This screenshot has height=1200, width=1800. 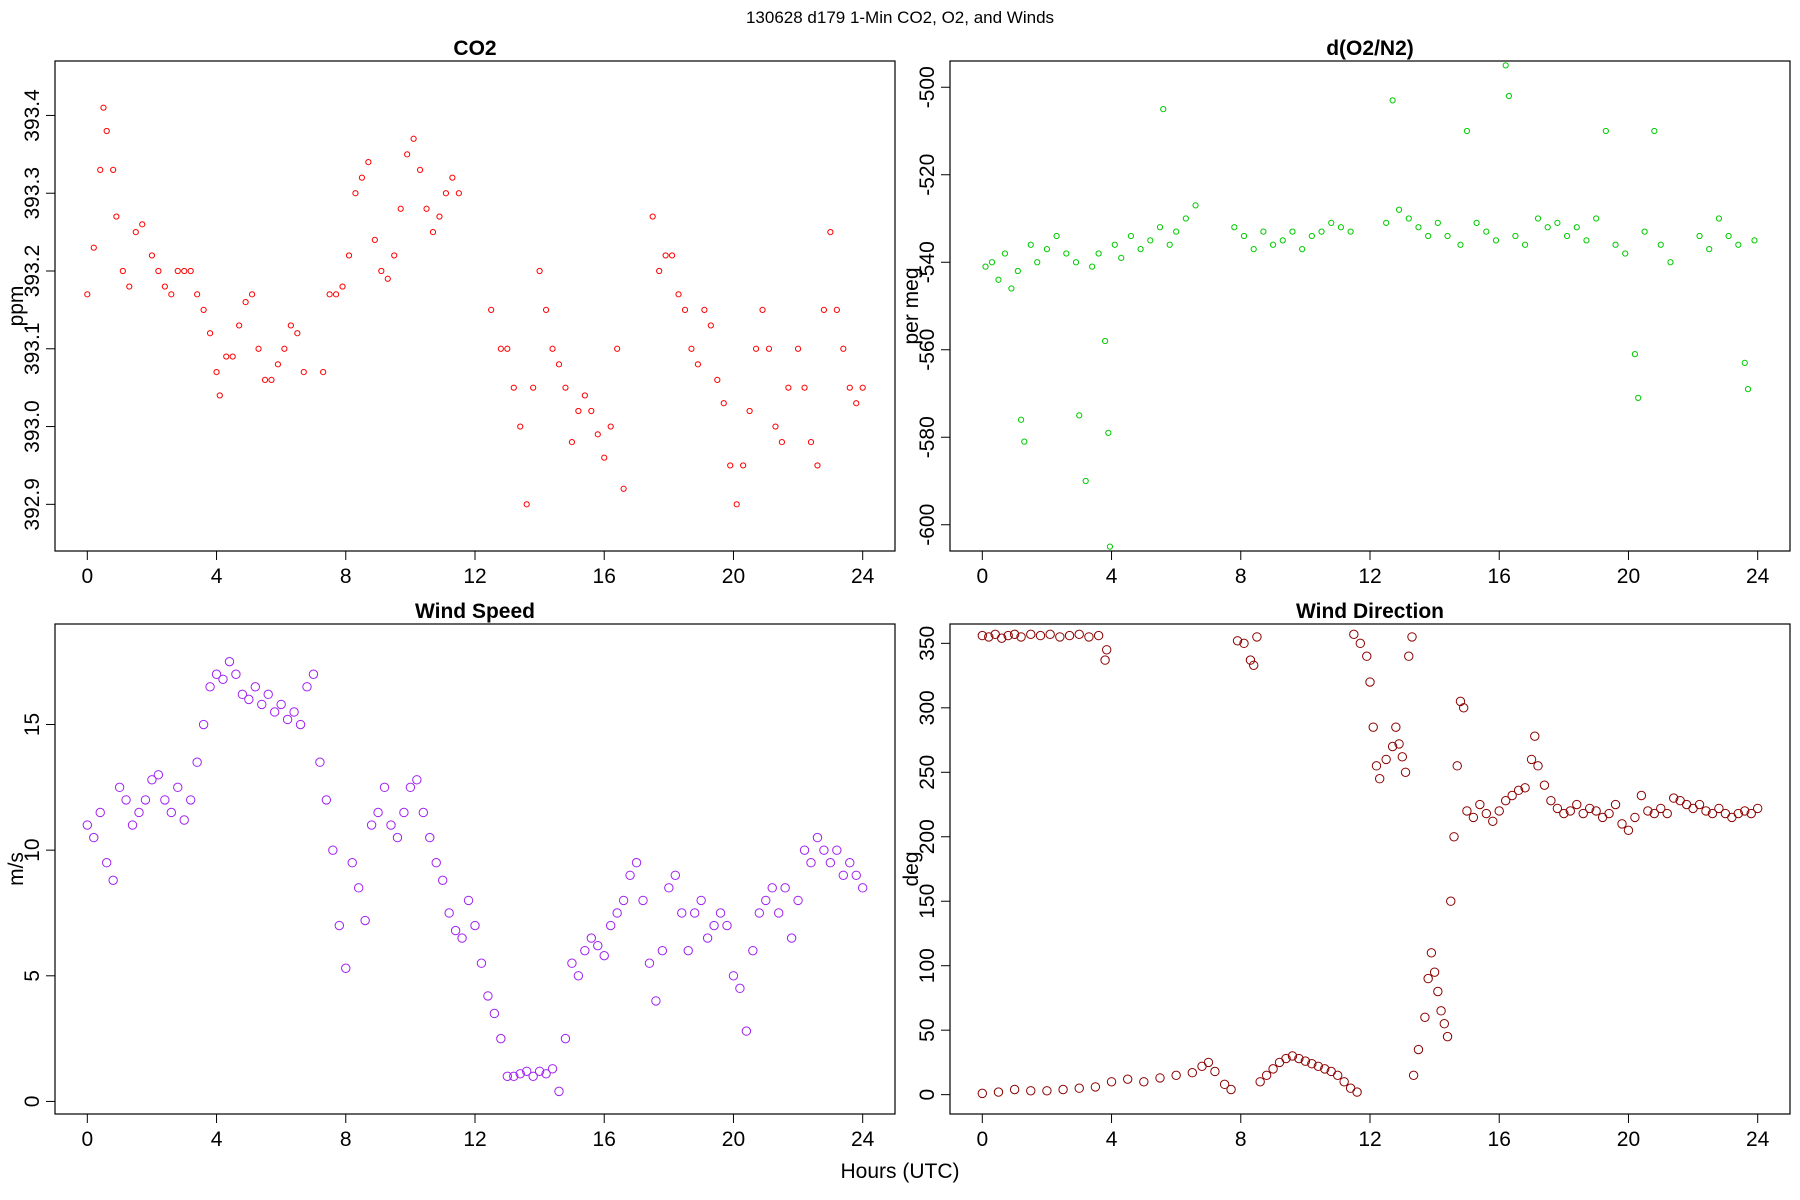 I want to click on figure-suptitle: 130628 d179 1-Min CO2, O2, and Winds, so click(x=900, y=17).